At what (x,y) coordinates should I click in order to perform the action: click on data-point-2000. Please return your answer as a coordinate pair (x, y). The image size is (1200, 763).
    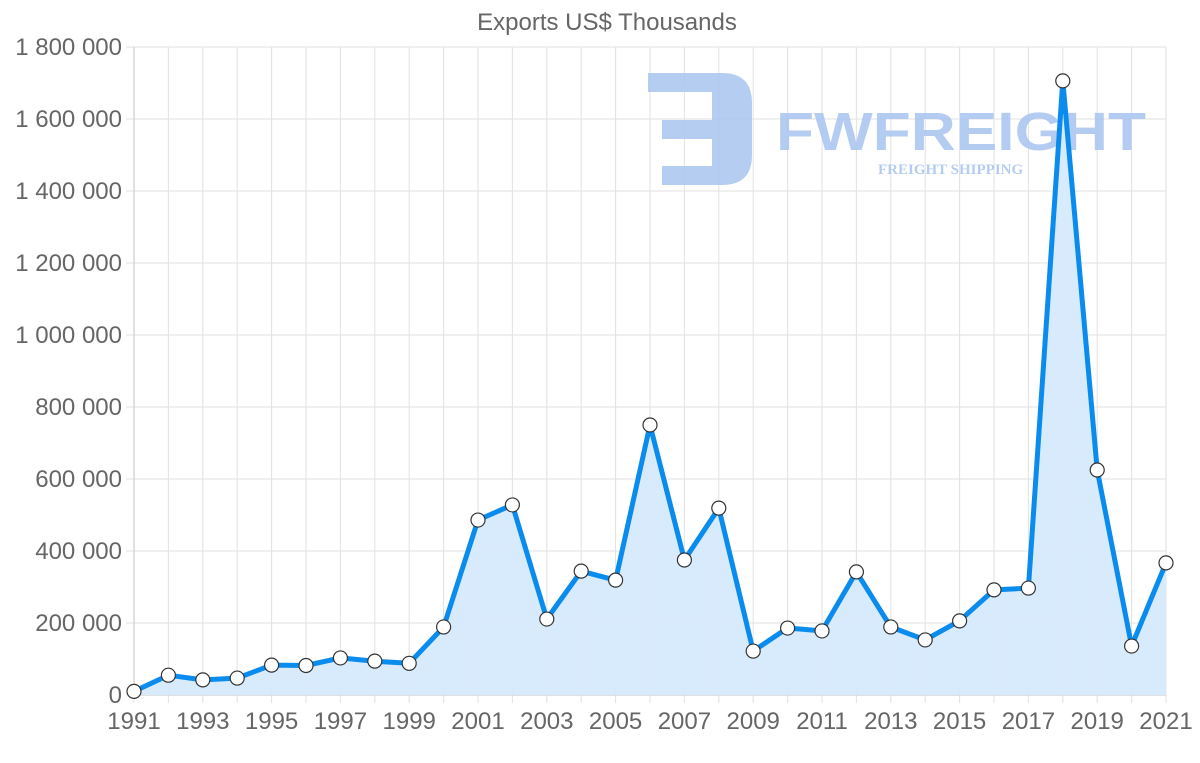
    Looking at the image, I should click on (444, 627).